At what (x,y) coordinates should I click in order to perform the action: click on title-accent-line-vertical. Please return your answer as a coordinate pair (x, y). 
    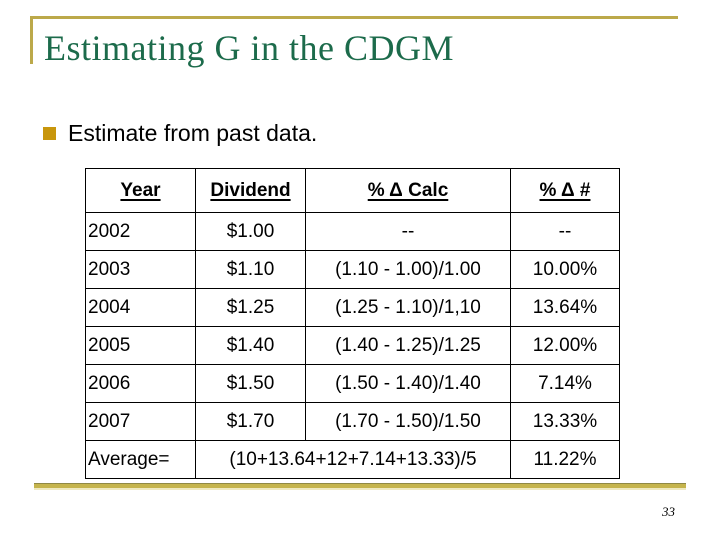
    Looking at the image, I should click on (31, 40).